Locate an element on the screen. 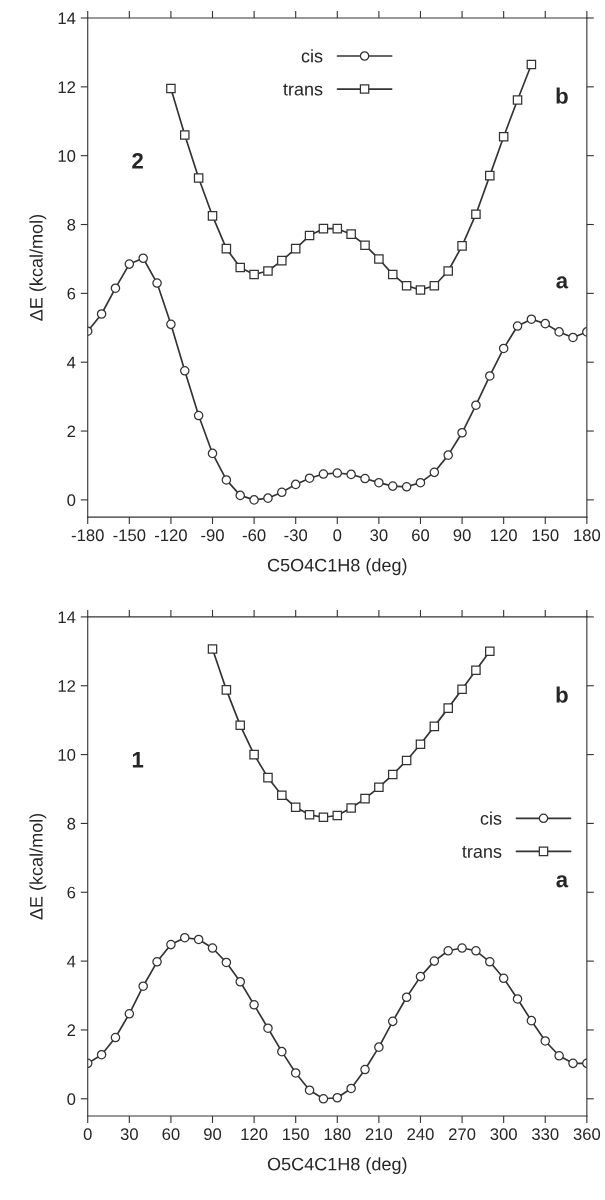 The image size is (605, 1200). x-axis-title: O5C4C1H8 (deg) is located at coordinates (337, 1166).